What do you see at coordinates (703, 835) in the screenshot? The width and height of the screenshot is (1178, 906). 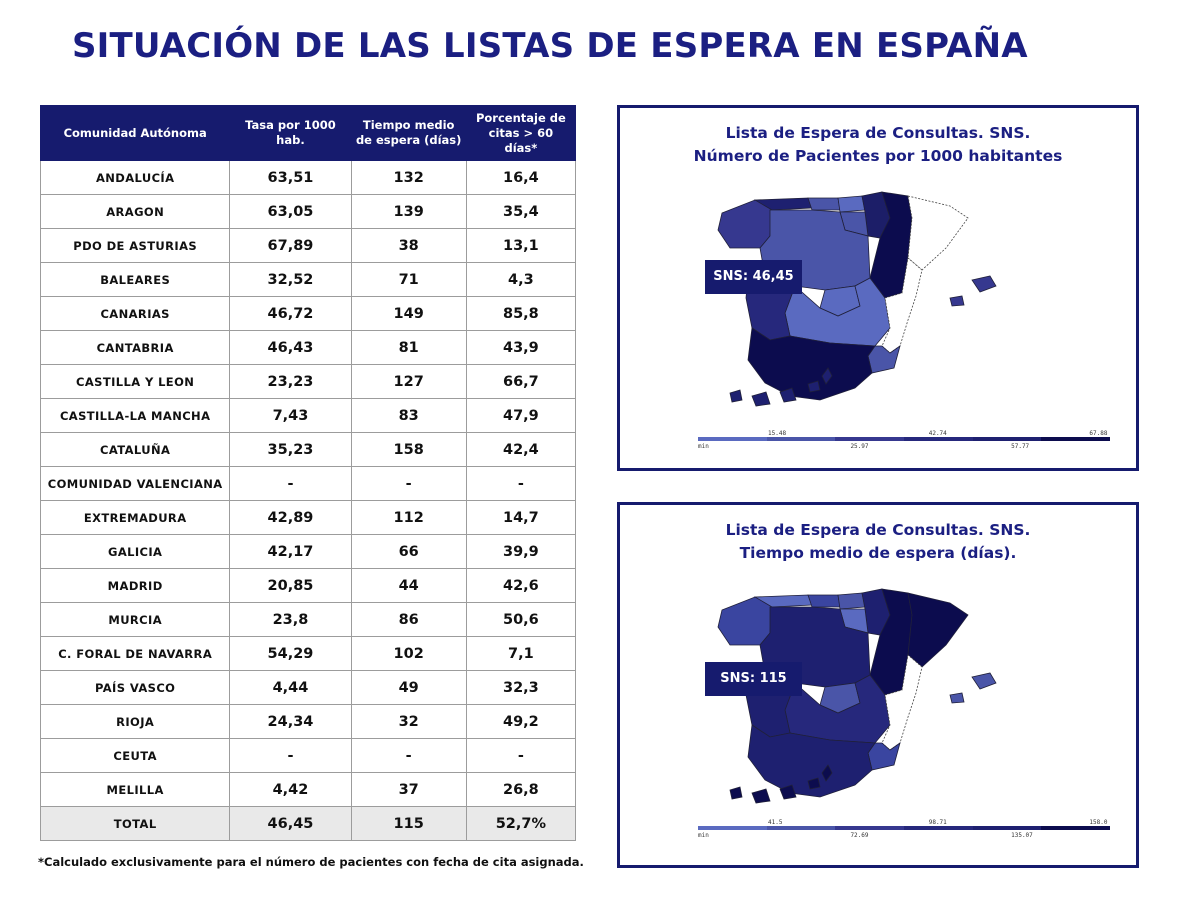 I see `legend-tick-lower: min` at bounding box center [703, 835].